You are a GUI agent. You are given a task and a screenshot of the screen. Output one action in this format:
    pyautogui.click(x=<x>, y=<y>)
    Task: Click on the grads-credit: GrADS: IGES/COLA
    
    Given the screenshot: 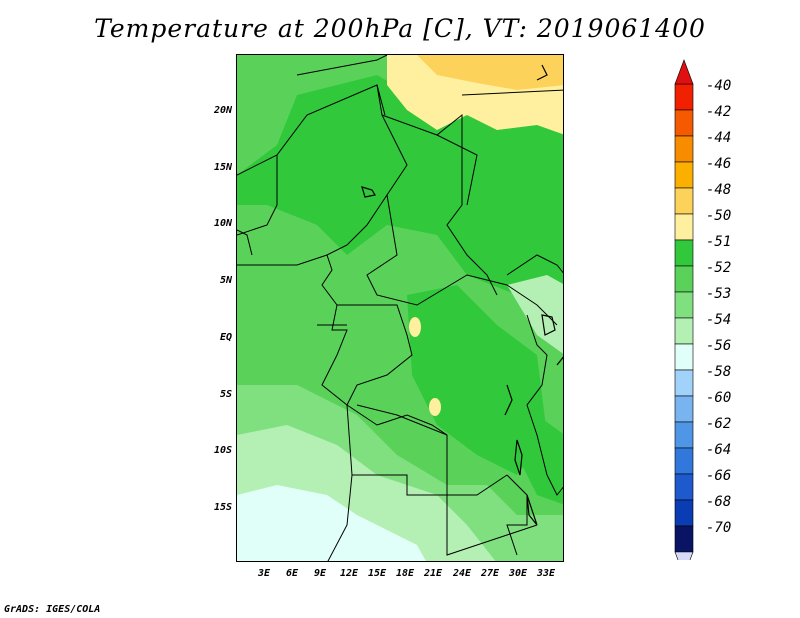 What is the action you would take?
    pyautogui.click(x=52, y=609)
    